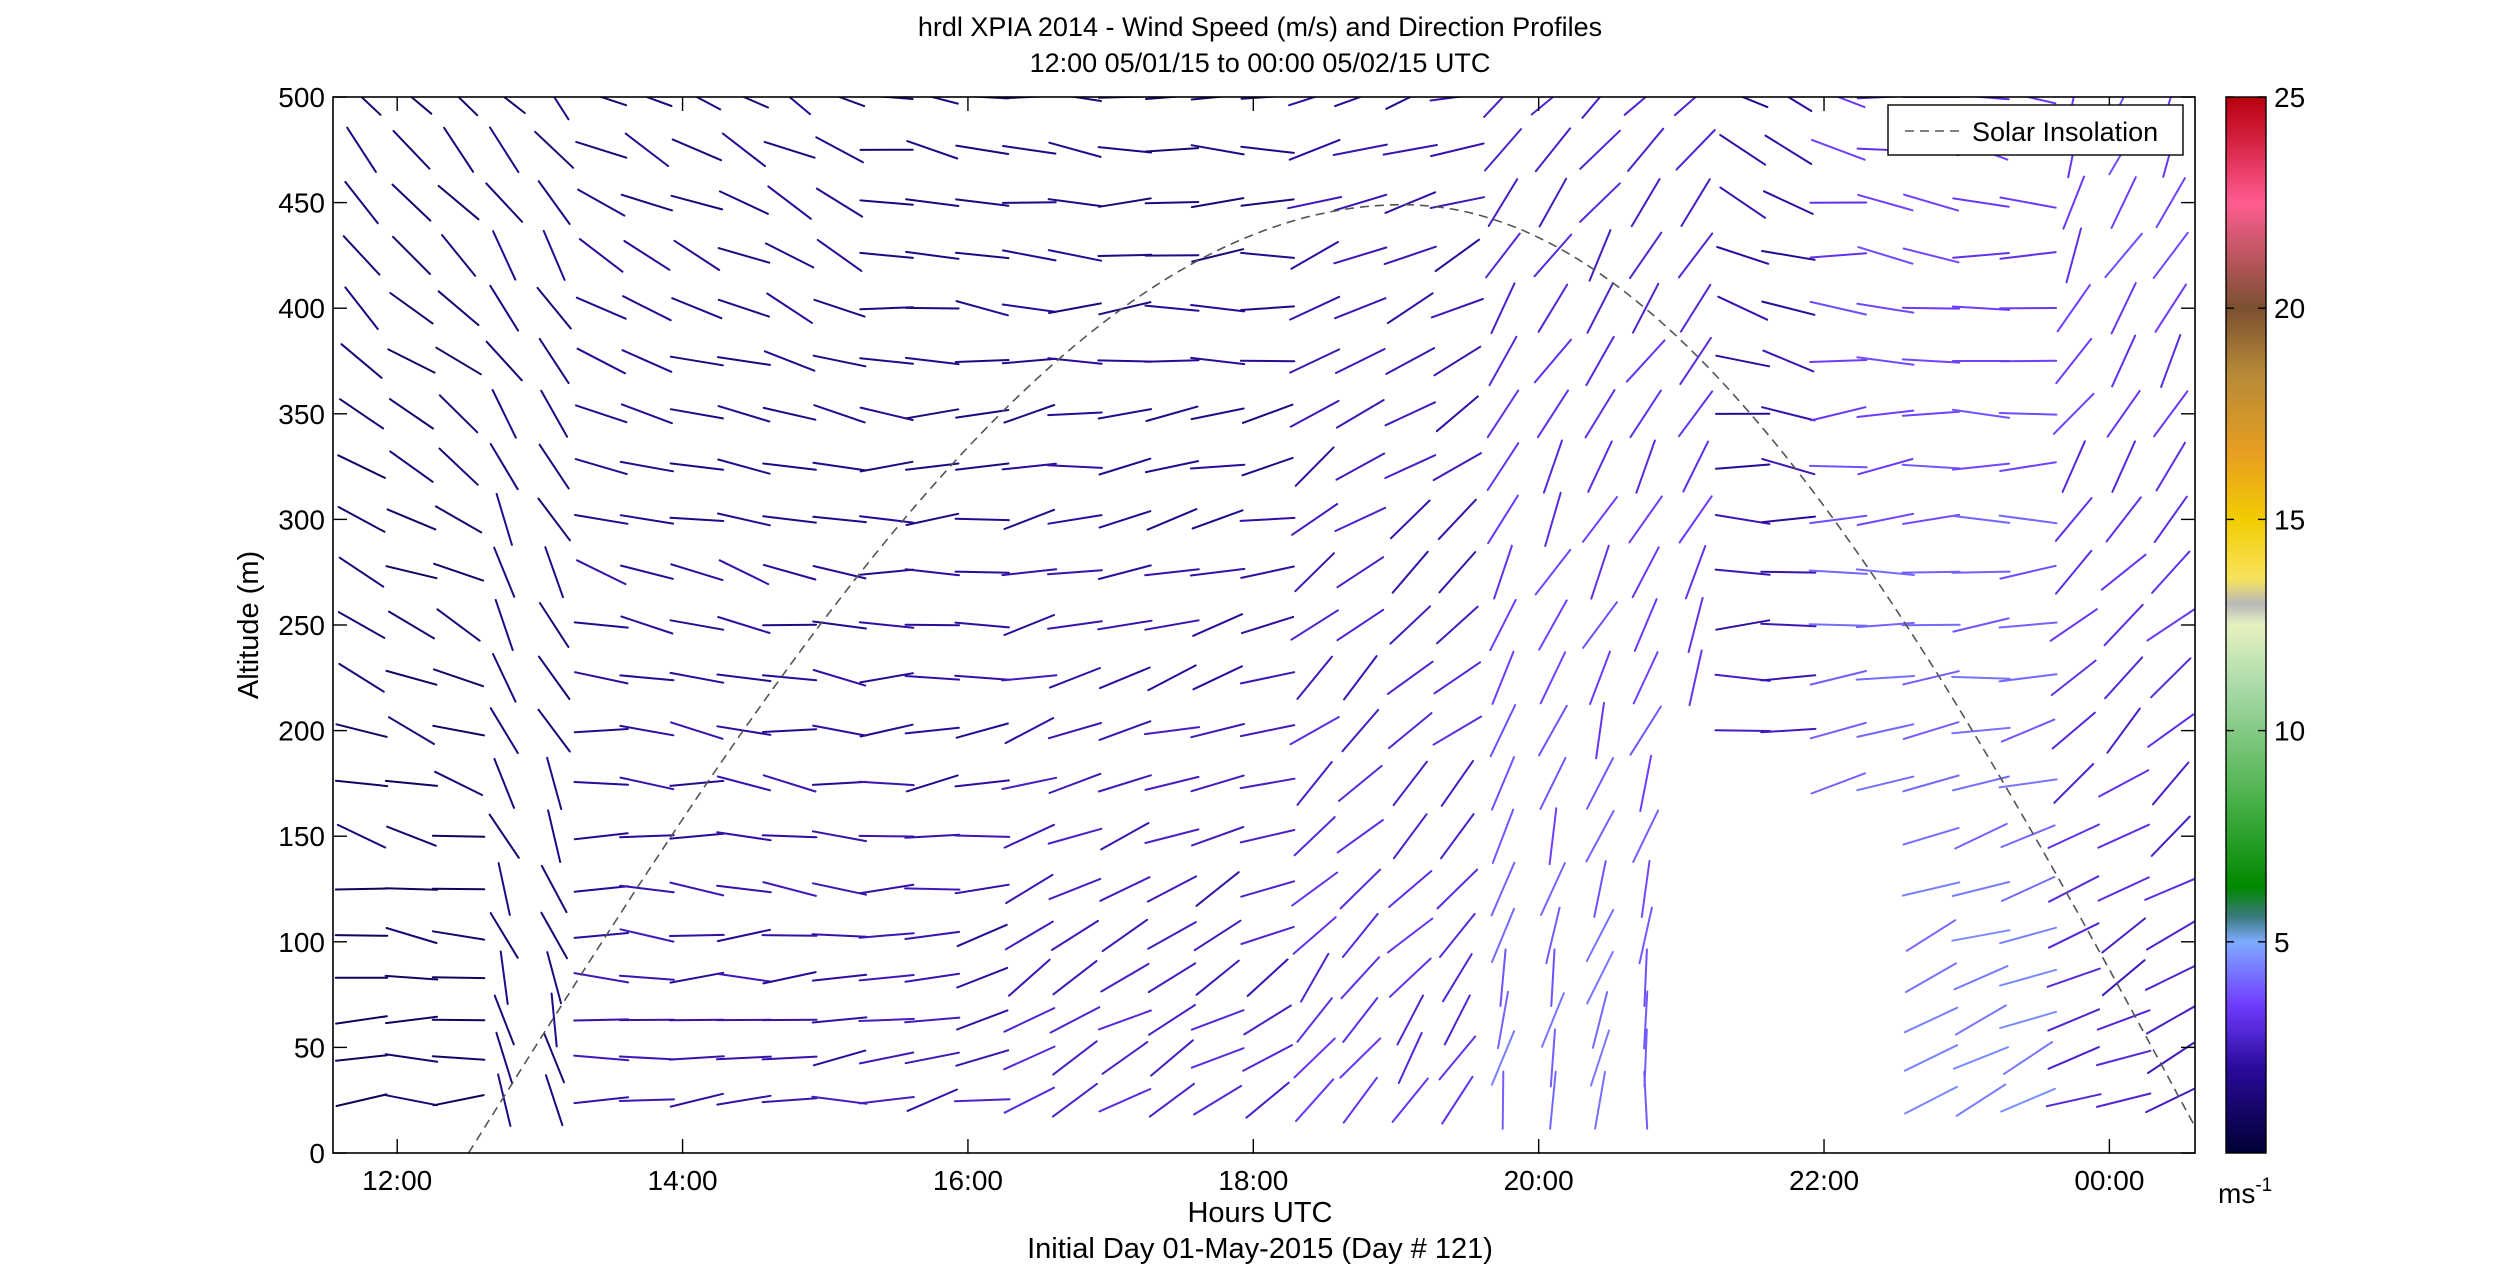  Describe the element at coordinates (2289, 519) in the screenshot. I see `colorbar-tick-label: 15` at that location.